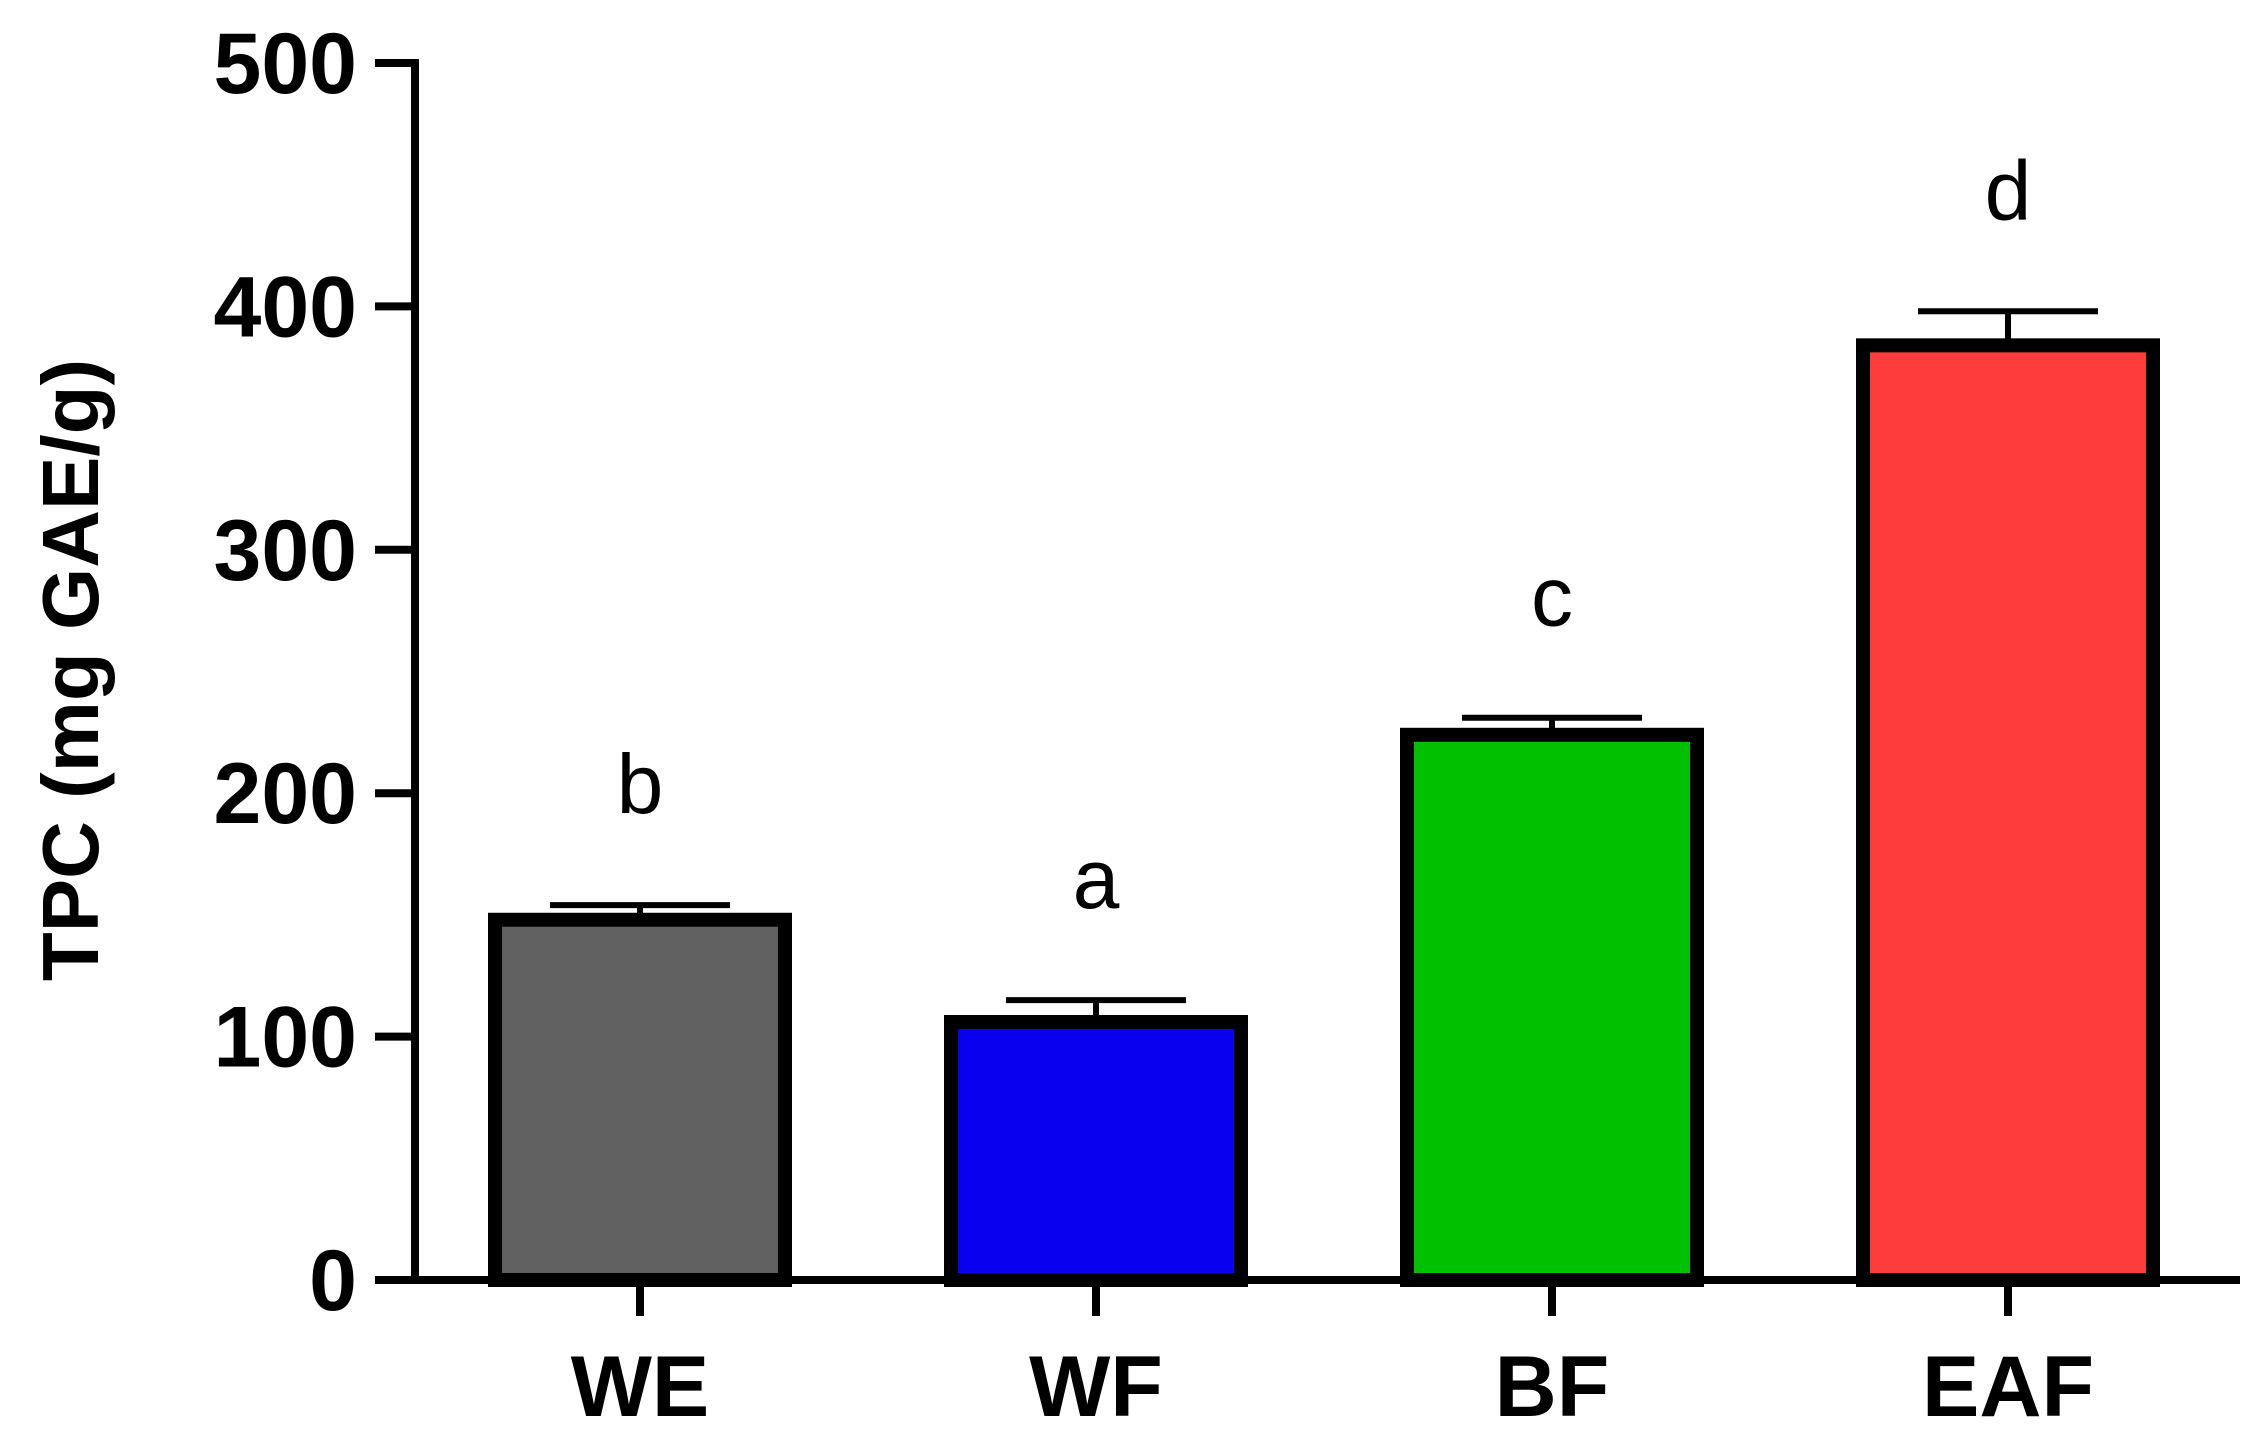 The image size is (2256, 1440). Describe the element at coordinates (1552, 1387) in the screenshot. I see `x-tick-label: BF` at that location.